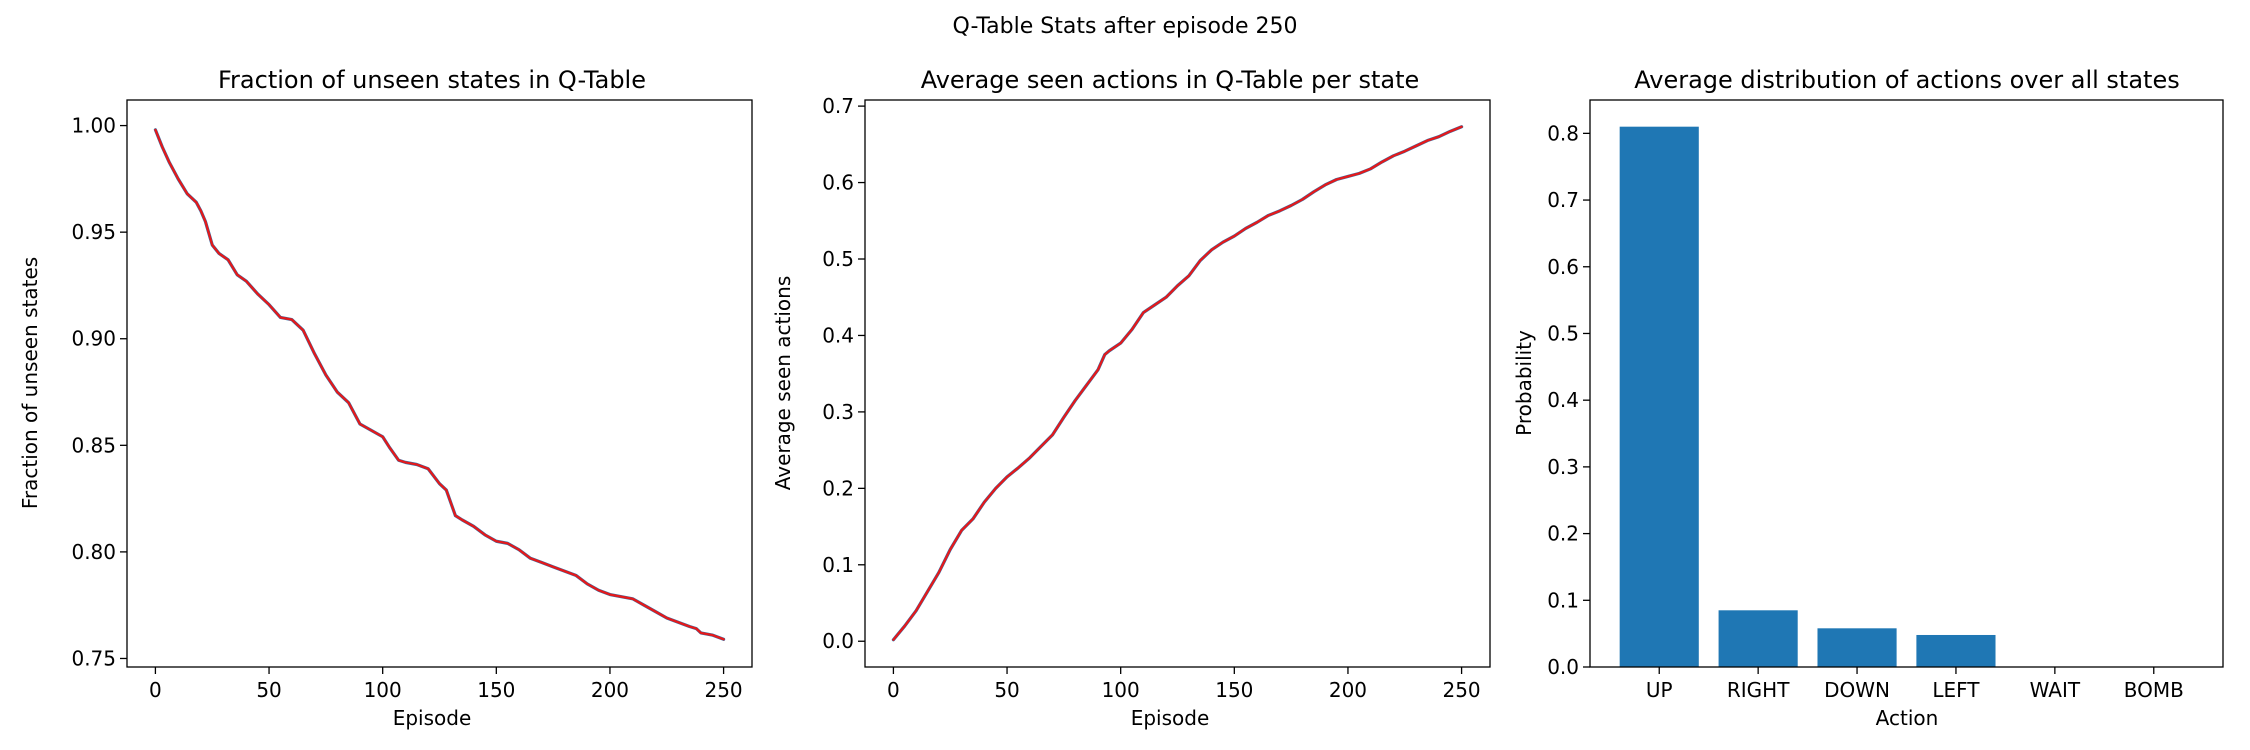 The height and width of the screenshot is (750, 2250). Describe the element at coordinates (1125, 26) in the screenshot. I see `figure-suptitle: Q-Table Stats after episode 250` at that location.